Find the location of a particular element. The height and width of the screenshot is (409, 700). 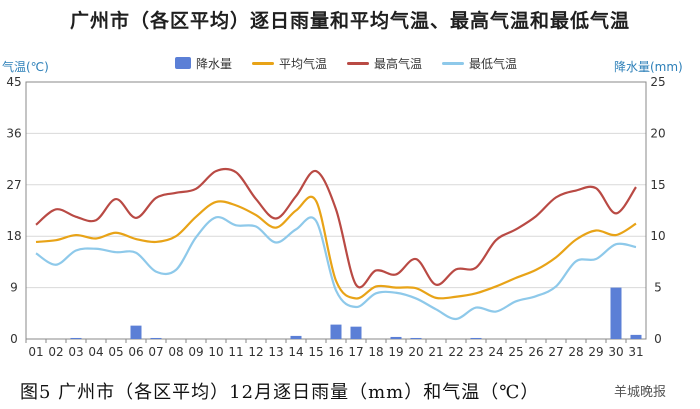

right-axis-tick-label: 25 is located at coordinates (657, 82).